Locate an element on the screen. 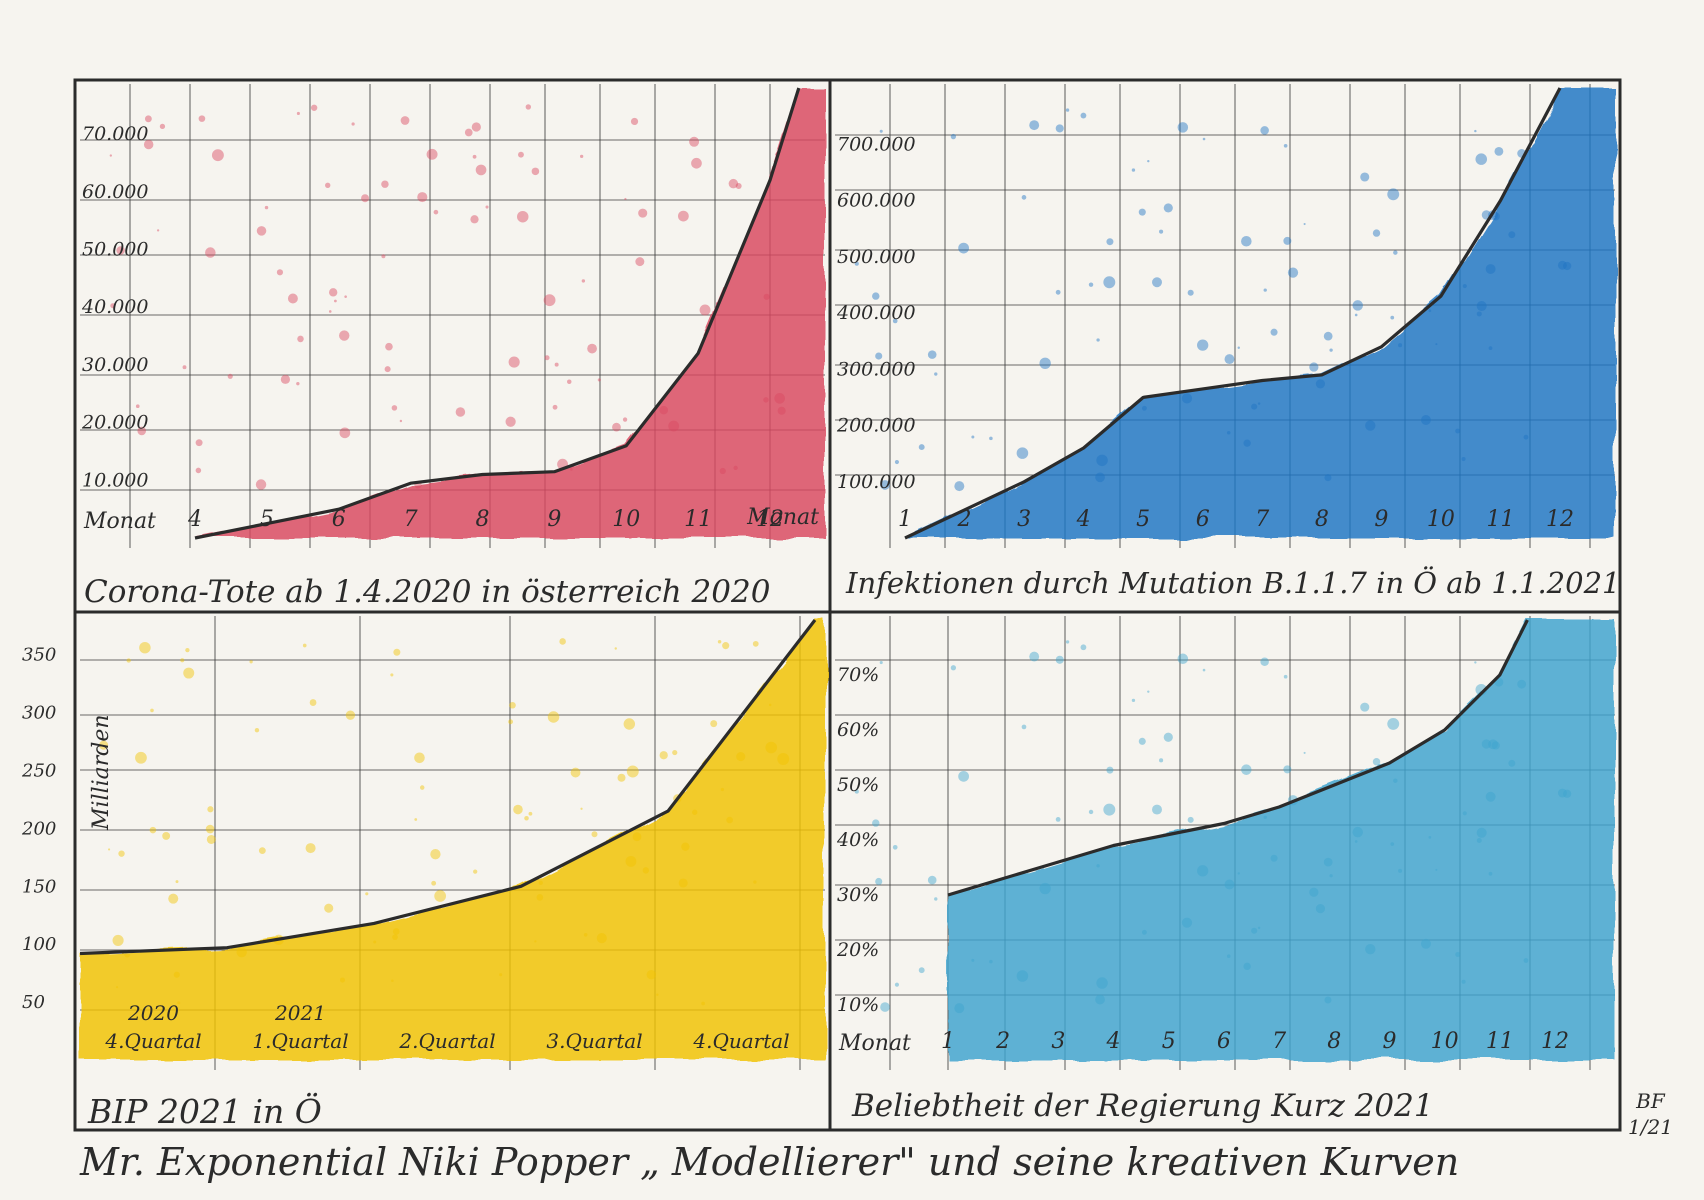 The height and width of the screenshot is (1200, 1704). y-tick-label: 70% is located at coordinates (858, 675).